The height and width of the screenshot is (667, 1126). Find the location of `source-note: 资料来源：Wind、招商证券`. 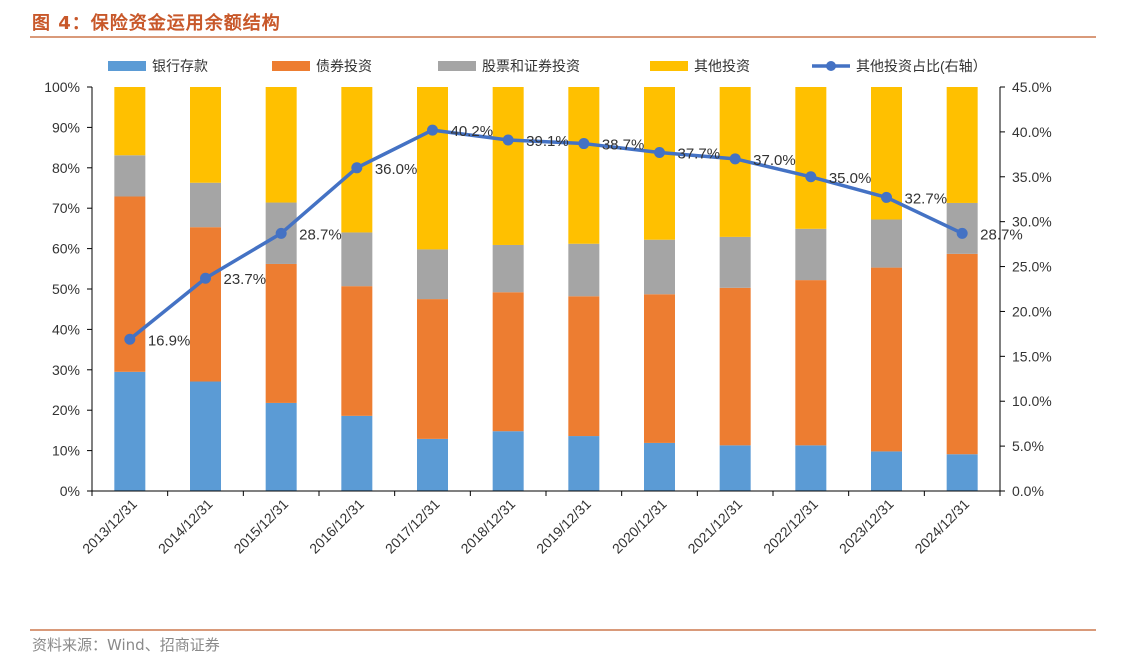

source-note: 资料来源：Wind、招商证券 is located at coordinates (126, 645).